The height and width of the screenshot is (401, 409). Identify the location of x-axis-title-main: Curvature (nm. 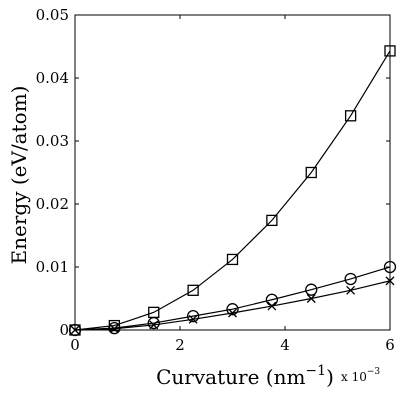
(230, 377).